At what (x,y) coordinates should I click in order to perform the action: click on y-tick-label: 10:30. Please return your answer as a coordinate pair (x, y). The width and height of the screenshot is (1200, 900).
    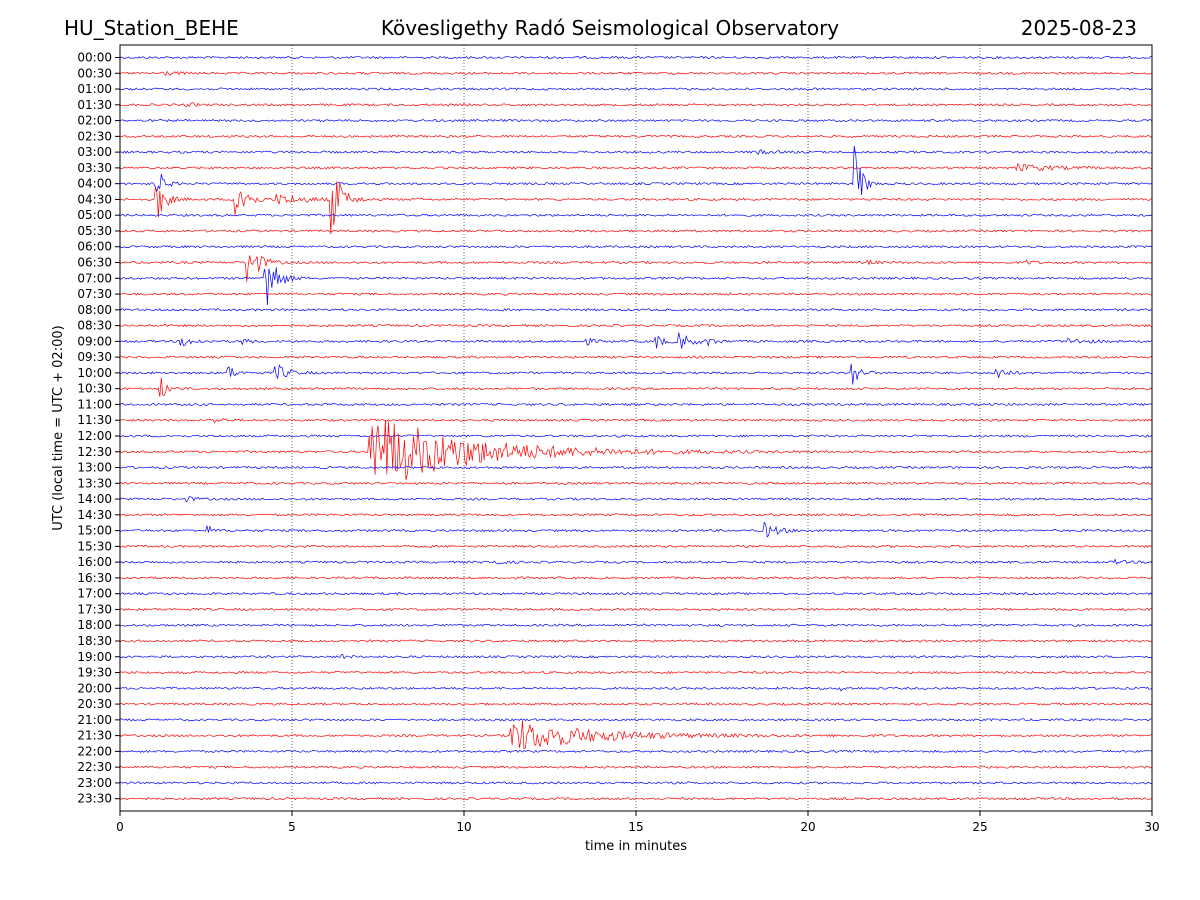
    Looking at the image, I should click on (94, 389).